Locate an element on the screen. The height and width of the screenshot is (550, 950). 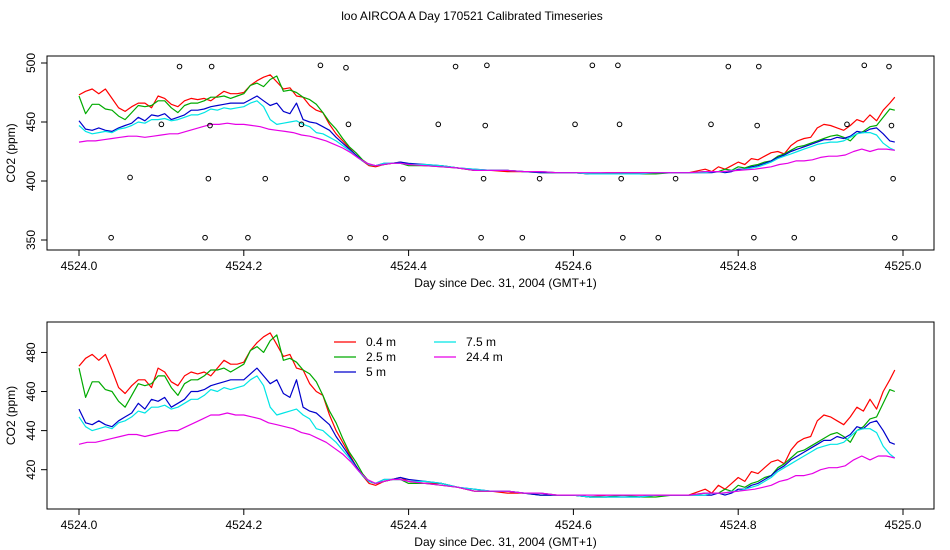
legend-label: 5 m is located at coordinates (376, 372).